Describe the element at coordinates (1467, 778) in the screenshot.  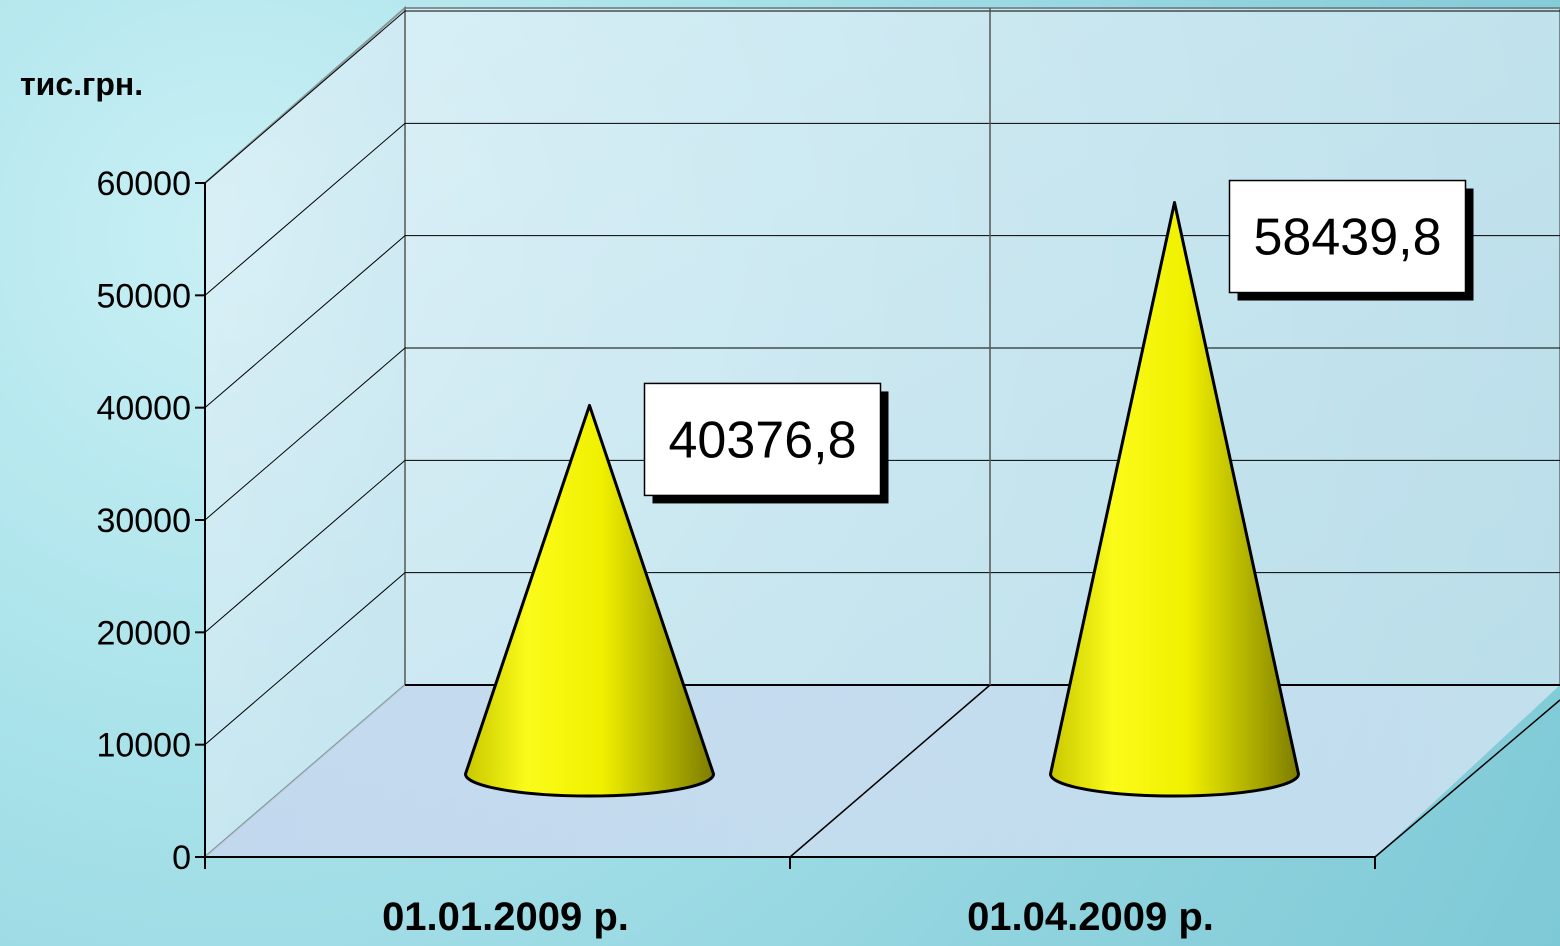
I see `floor-right-edge` at that location.